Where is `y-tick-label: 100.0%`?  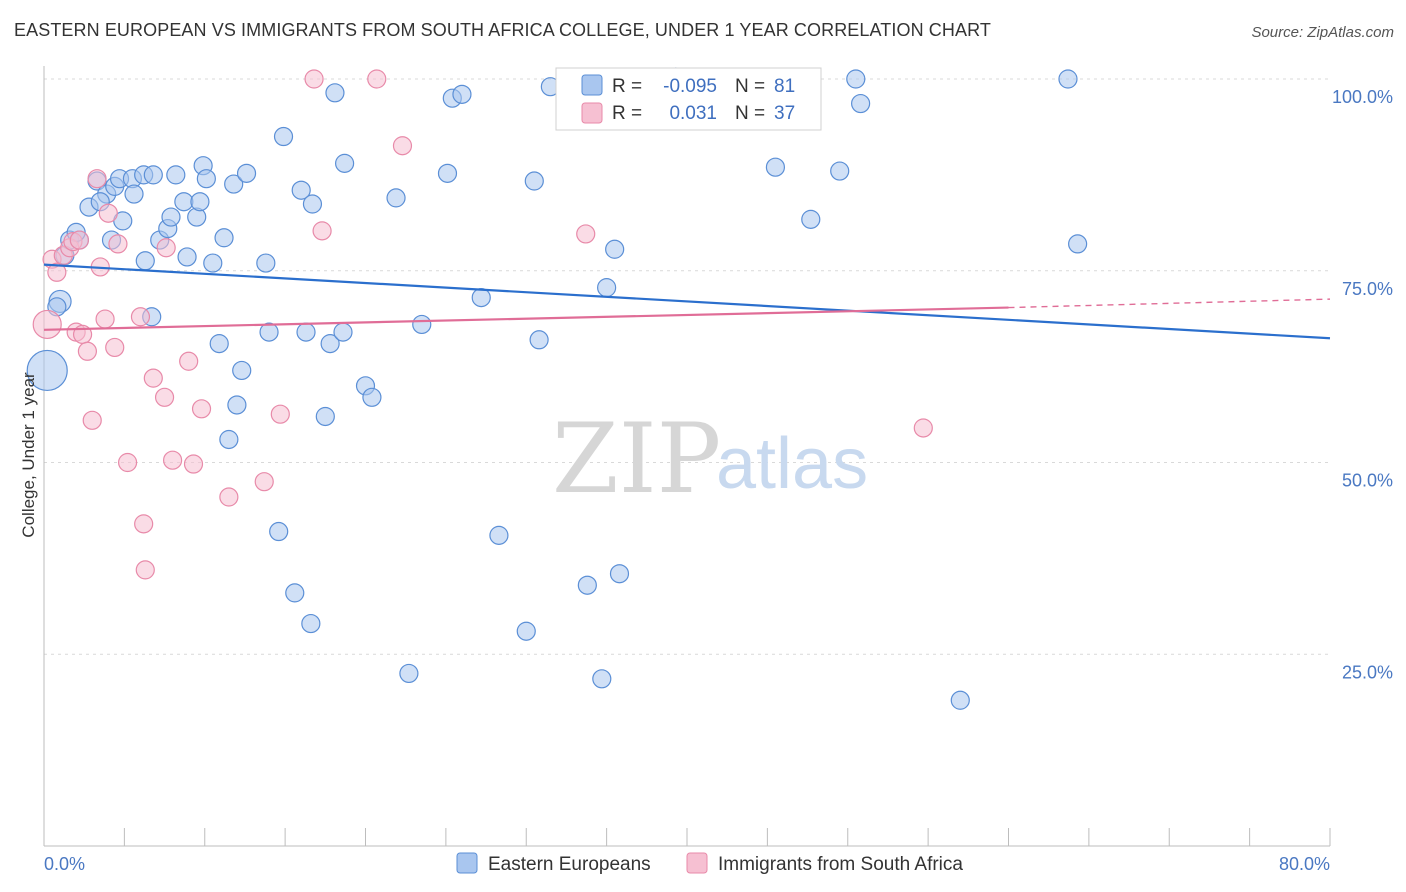
y-tick-label: 100.0% is located at coordinates (1362, 97).